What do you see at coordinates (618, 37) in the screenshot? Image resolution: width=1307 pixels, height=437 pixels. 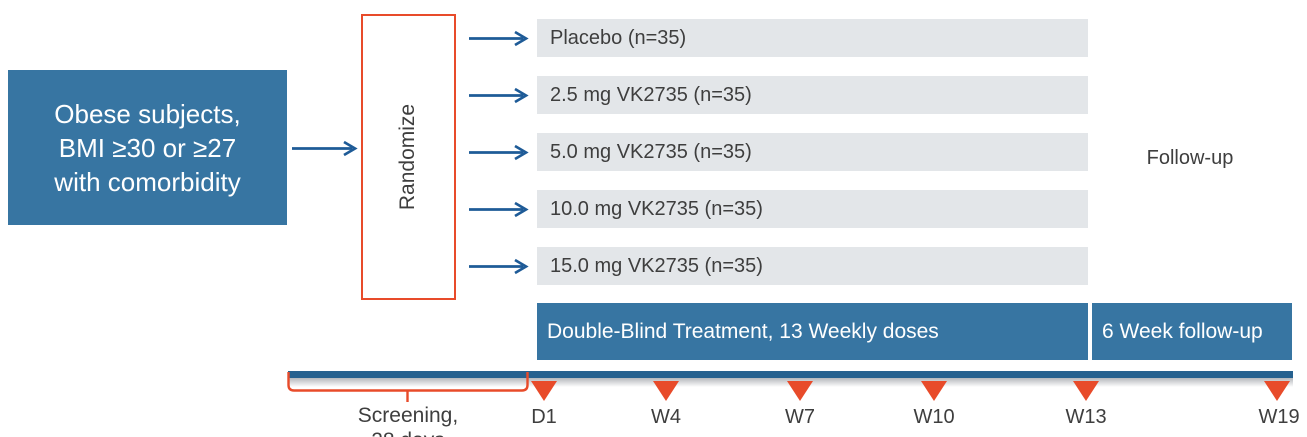 I see `arm-label: Placebo (n=35)` at bounding box center [618, 37].